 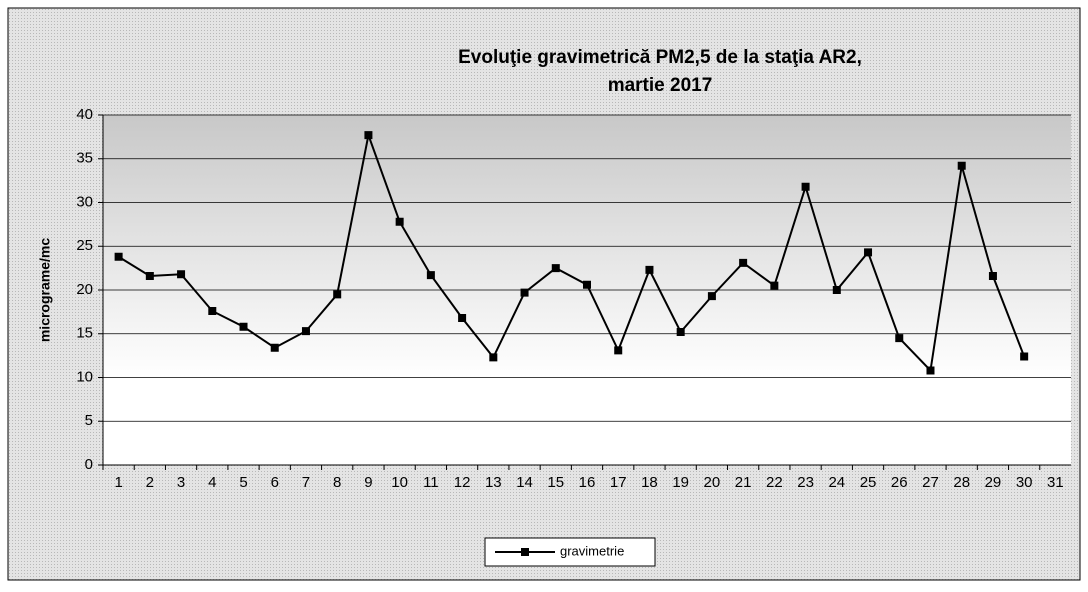 What do you see at coordinates (525, 552) in the screenshot?
I see `legend-marker` at bounding box center [525, 552].